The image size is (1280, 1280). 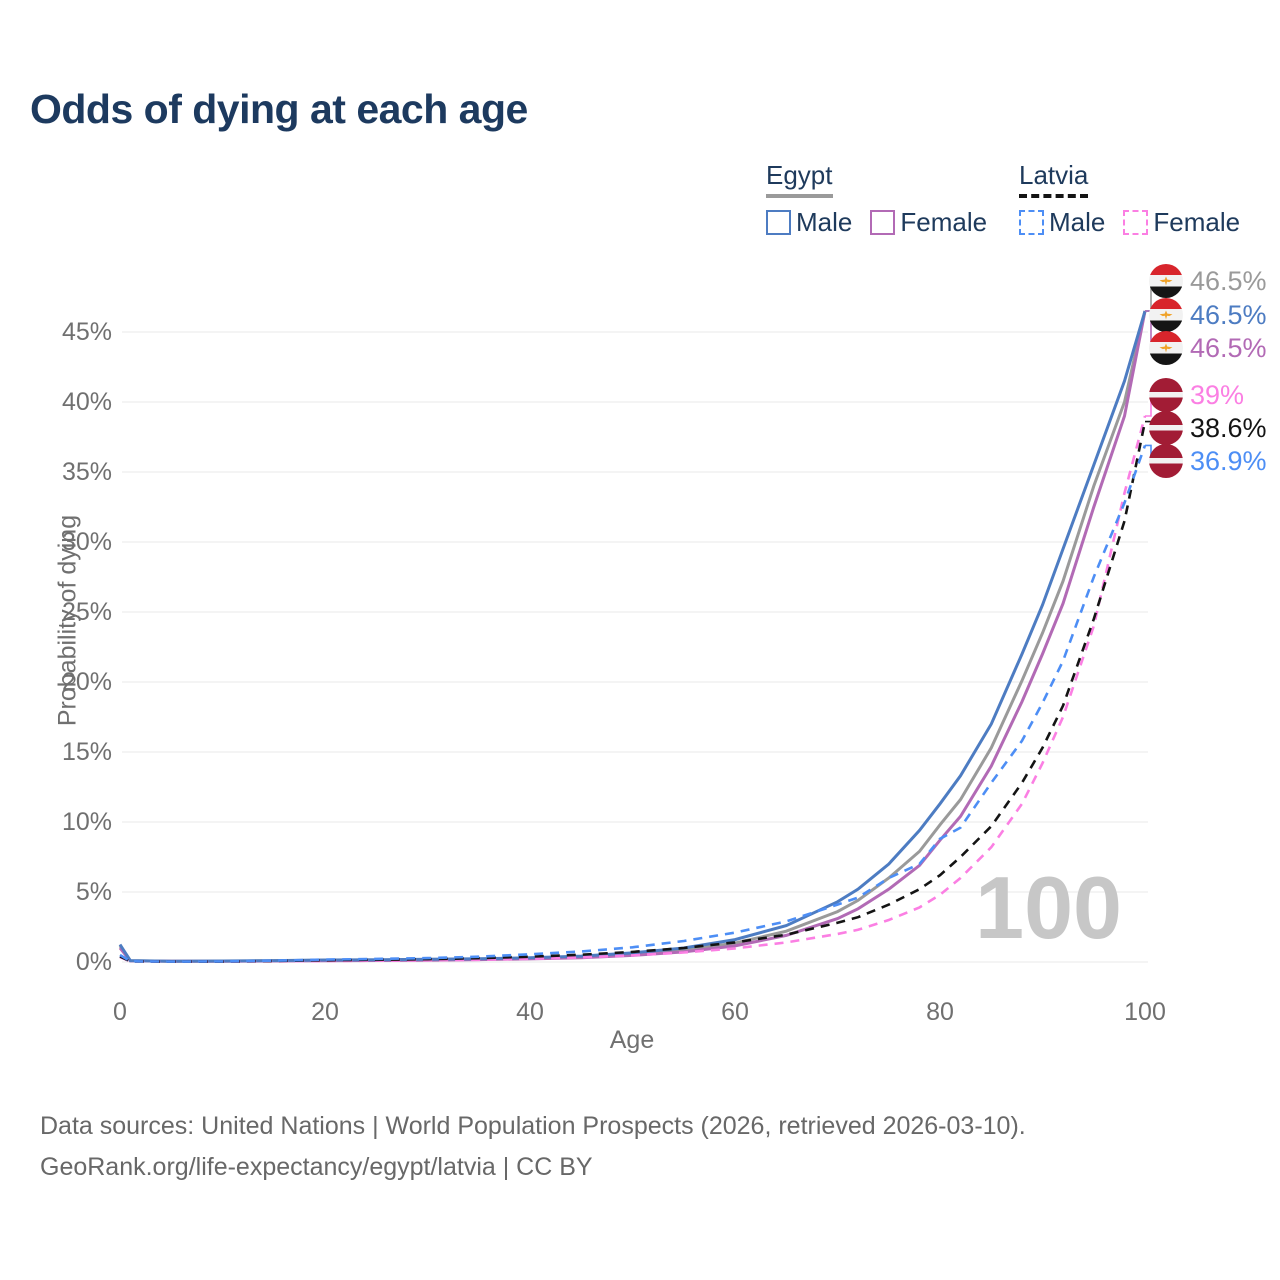 I want to click on page-title: Odds of dying at each age, so click(x=279, y=109).